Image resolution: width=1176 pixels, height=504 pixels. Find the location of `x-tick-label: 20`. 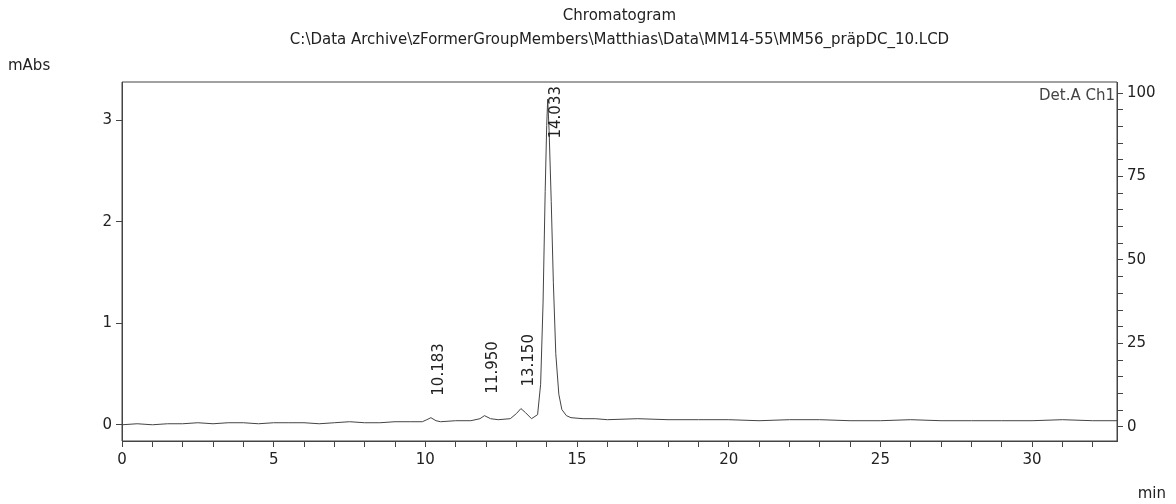

x-tick-label: 20 is located at coordinates (729, 458).